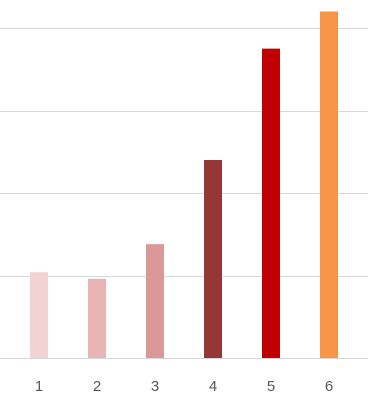  I want to click on x-axis-tick-labels: 1 2 3 4 5 6, so click(184, 386).